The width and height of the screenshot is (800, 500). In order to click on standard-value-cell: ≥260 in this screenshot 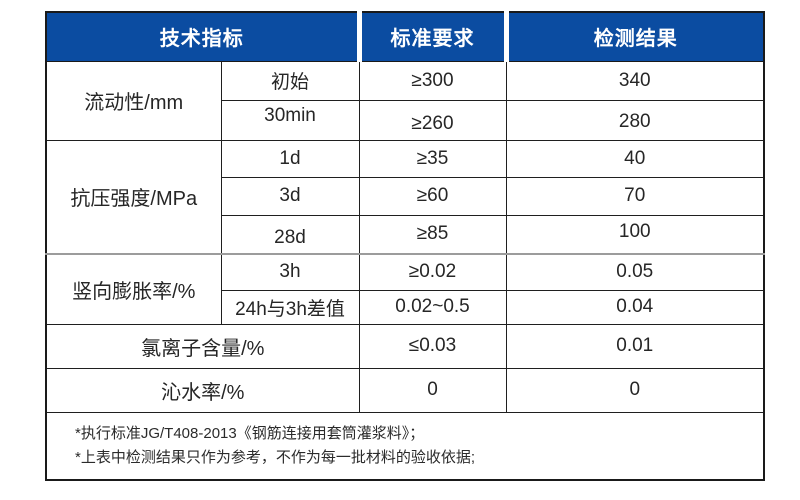, I will do `click(432, 120)`.